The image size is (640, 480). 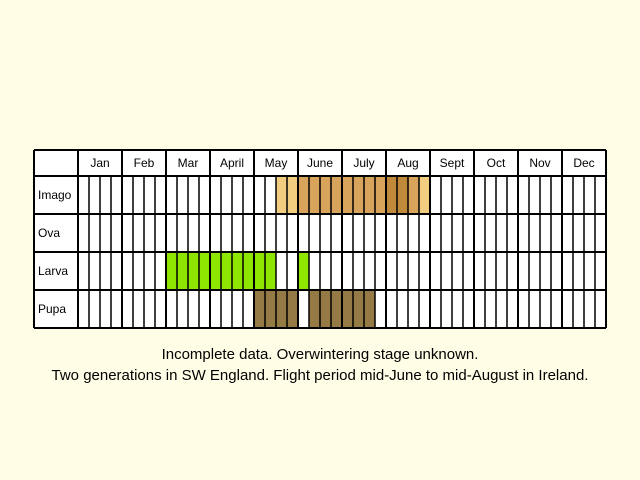 I want to click on month-label-oct: Oct, so click(x=496, y=163).